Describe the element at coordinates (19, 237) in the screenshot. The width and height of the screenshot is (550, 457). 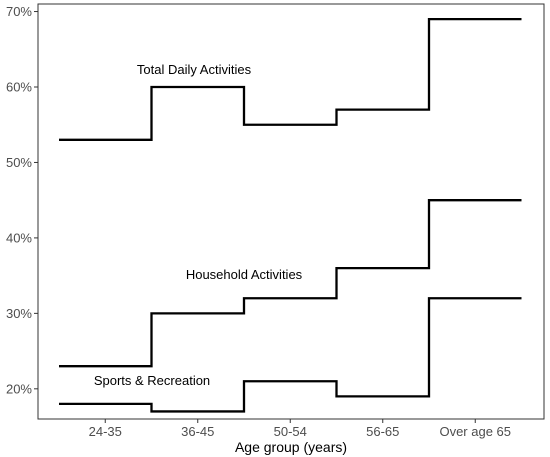
I see `y-tick-label: 40%` at that location.